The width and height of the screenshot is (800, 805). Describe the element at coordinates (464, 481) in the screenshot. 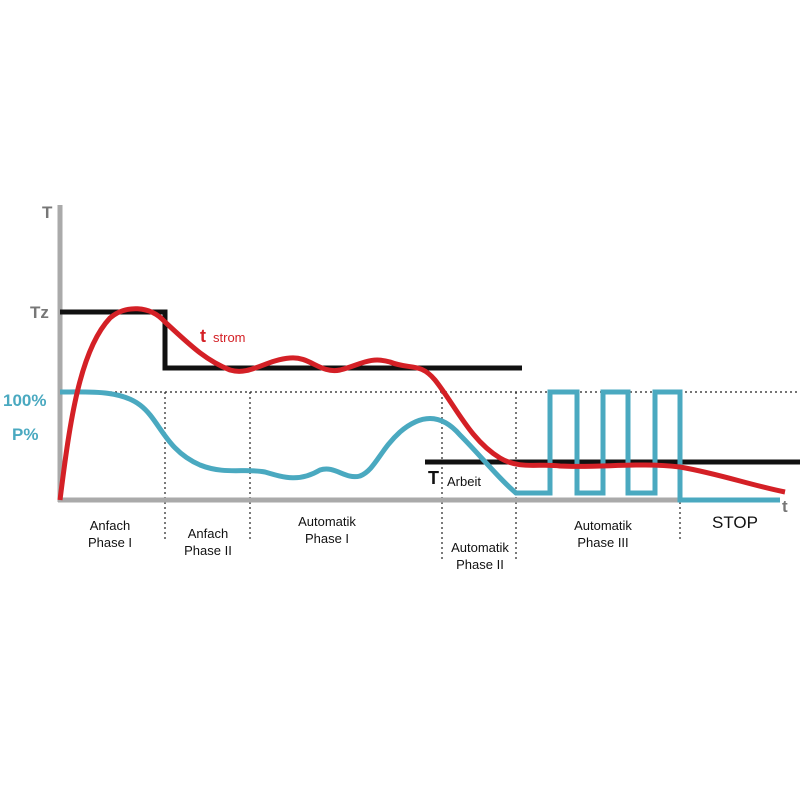

I see `working-temp-label-sub: Arbeit` at that location.